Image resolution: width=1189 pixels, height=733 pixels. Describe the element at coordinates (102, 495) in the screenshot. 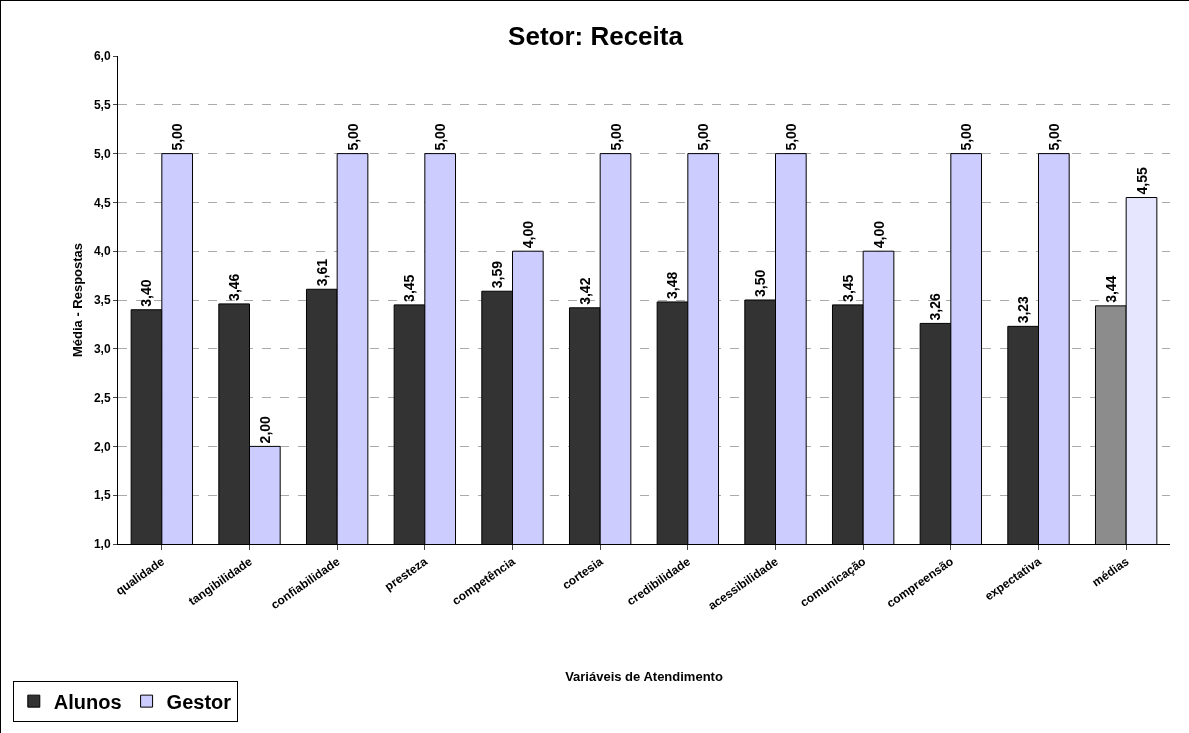

I see `y-tick-label: 1,5` at that location.